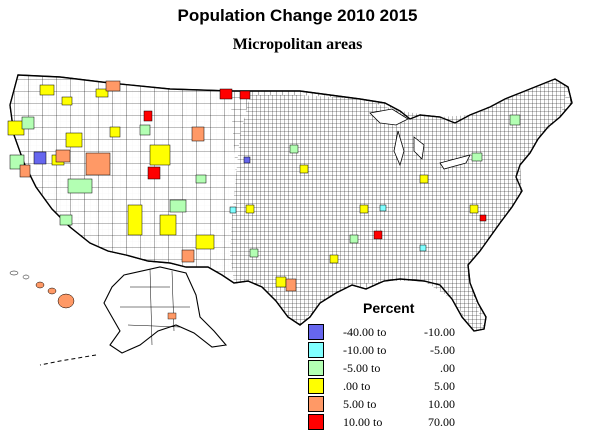 This screenshot has width=595, height=437. What do you see at coordinates (365, 332) in the screenshot?
I see `legend-from: -40.00 to` at bounding box center [365, 332].